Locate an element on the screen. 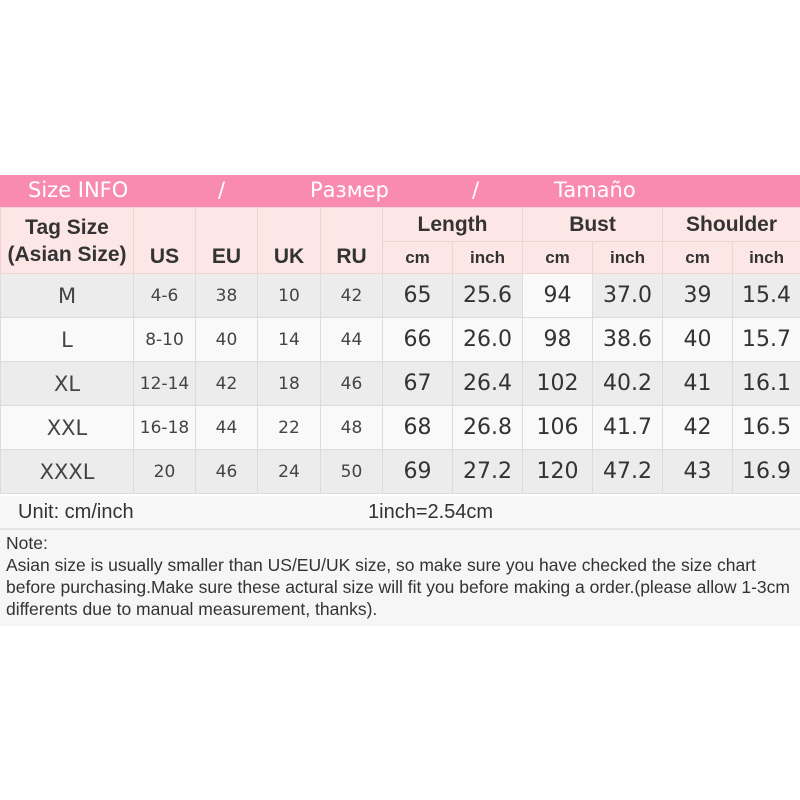  cell-length-cm: 65 is located at coordinates (417, 295).